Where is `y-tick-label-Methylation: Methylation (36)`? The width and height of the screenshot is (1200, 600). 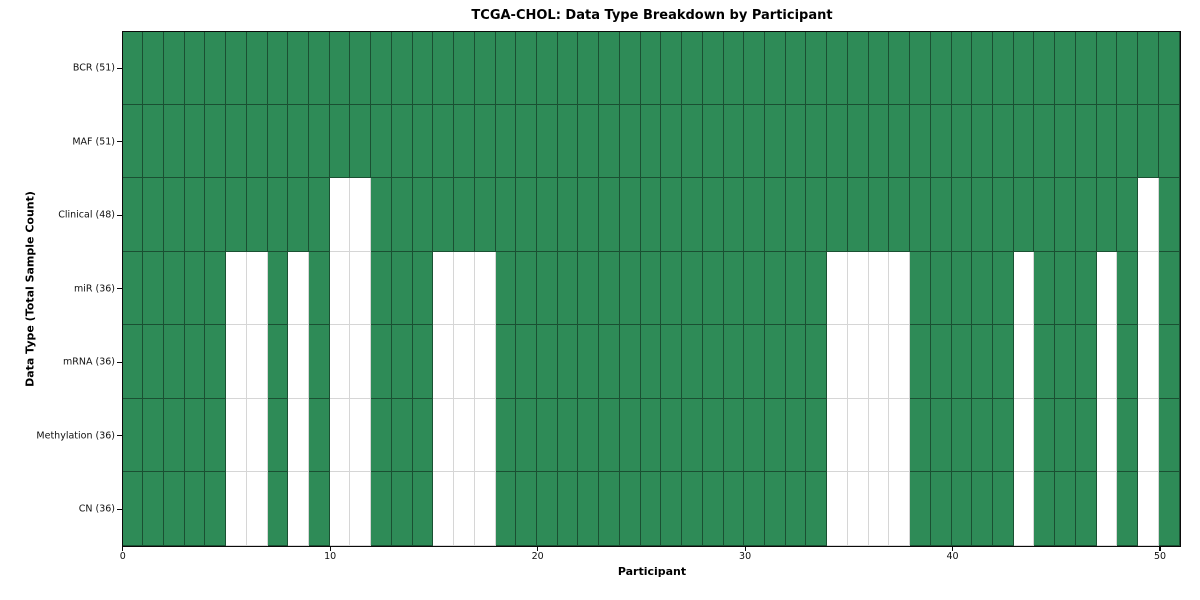 y-tick-label-Methylation: Methylation (36) is located at coordinates (75, 436).